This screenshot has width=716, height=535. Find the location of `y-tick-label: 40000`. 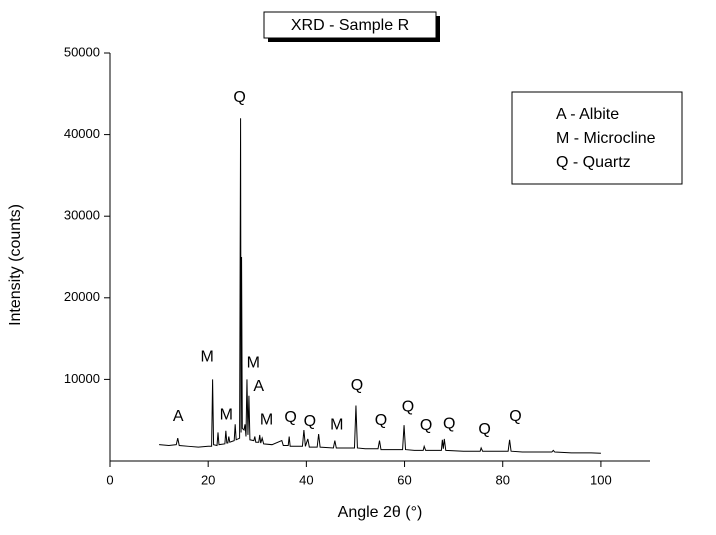

y-tick-label: 40000 is located at coordinates (82, 133).